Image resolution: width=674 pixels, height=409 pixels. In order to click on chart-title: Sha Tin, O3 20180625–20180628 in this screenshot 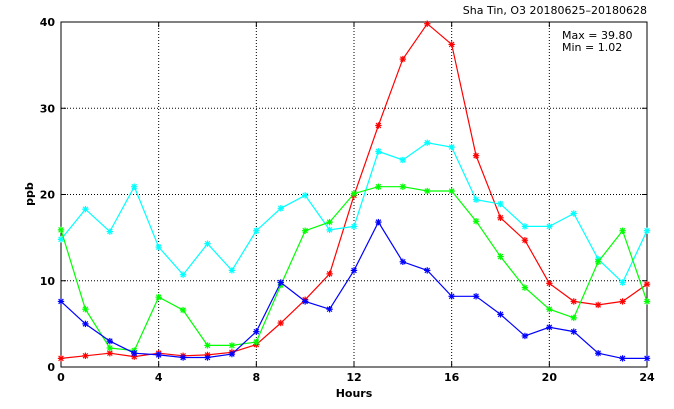, I will do `click(555, 10)`.